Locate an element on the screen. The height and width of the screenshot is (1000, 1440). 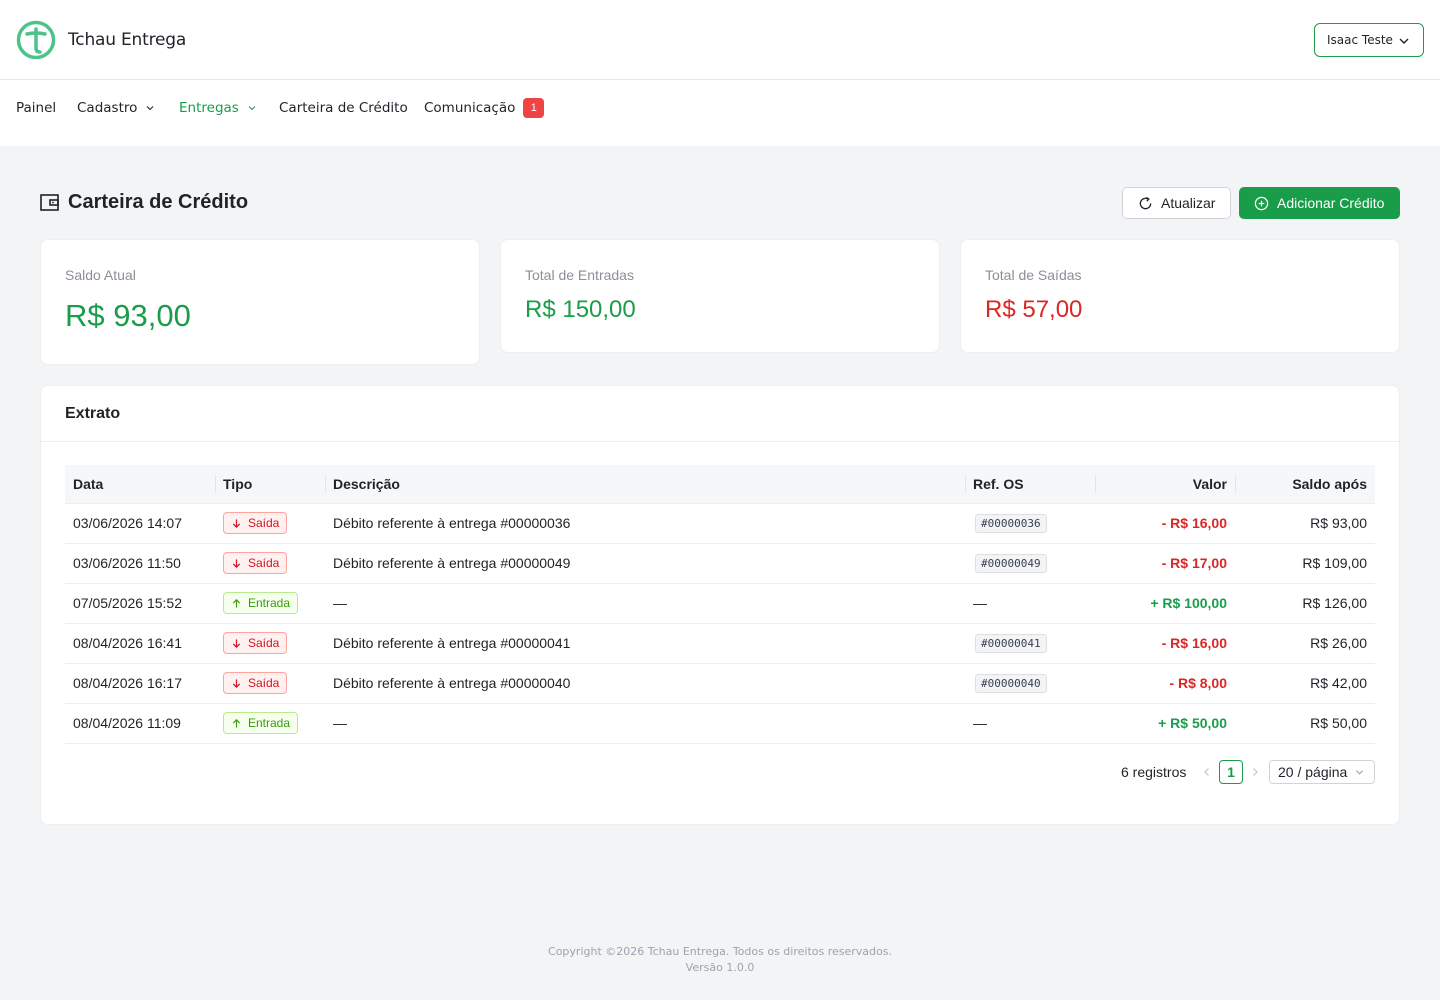
stat-label: Saldo Atual is located at coordinates (100, 275).